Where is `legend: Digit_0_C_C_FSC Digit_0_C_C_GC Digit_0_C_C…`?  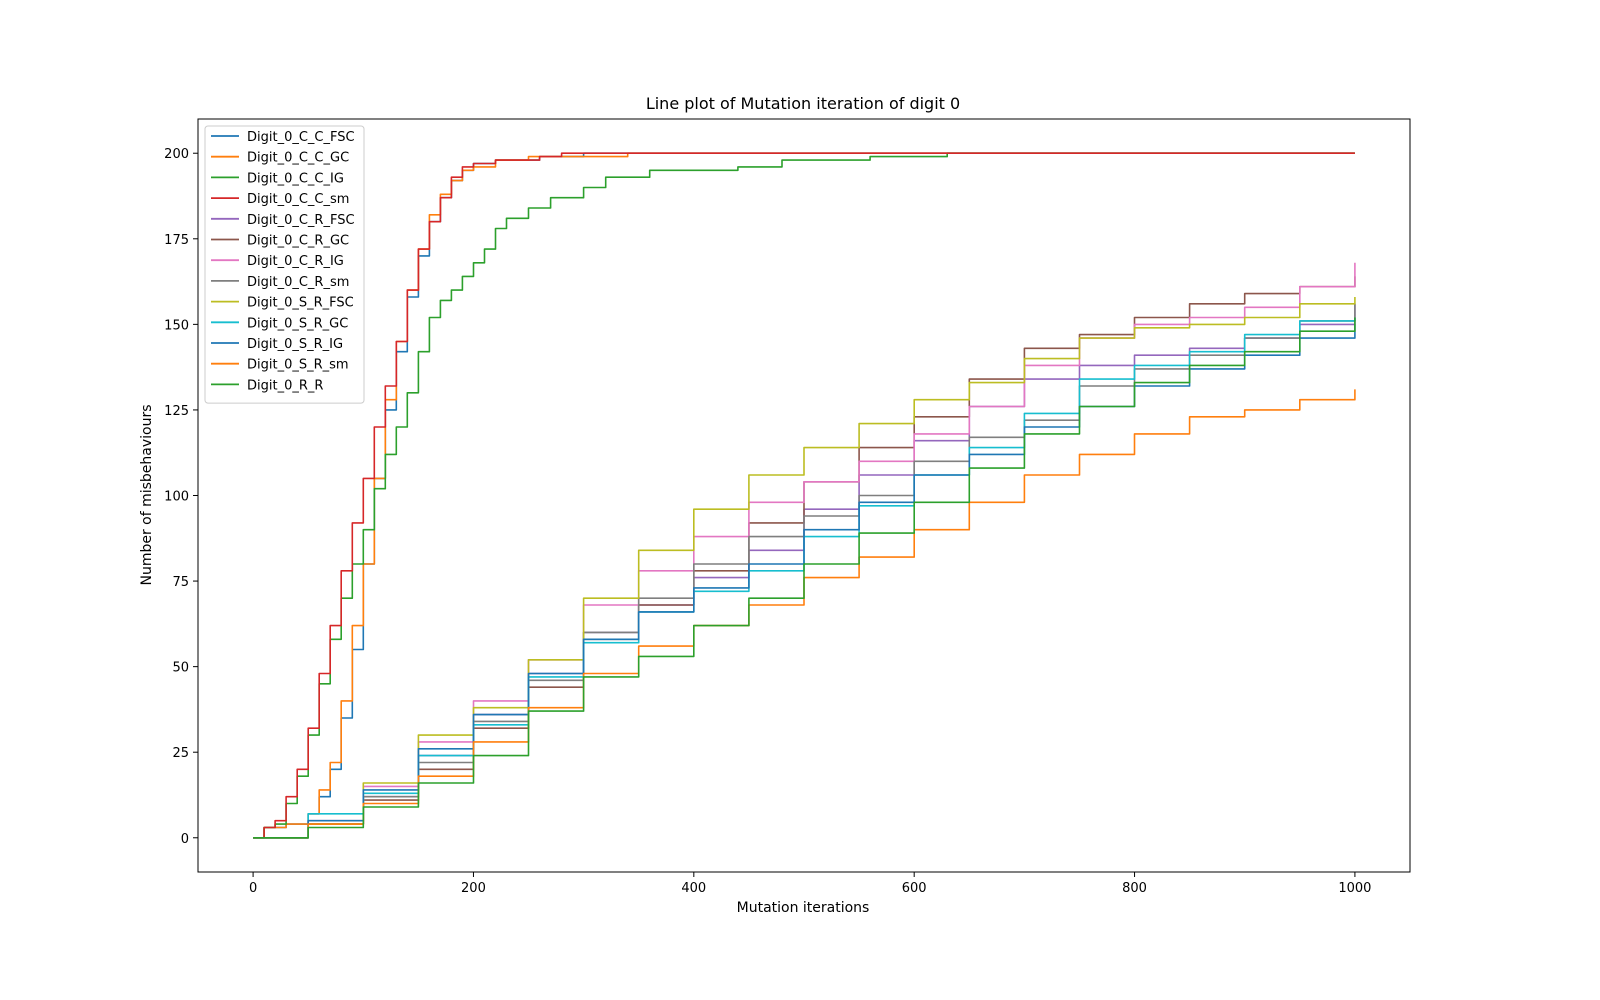
legend: Digit_0_C_C_FSC Digit_0_C_C_GC Digit_0_C_C… is located at coordinates (284, 264).